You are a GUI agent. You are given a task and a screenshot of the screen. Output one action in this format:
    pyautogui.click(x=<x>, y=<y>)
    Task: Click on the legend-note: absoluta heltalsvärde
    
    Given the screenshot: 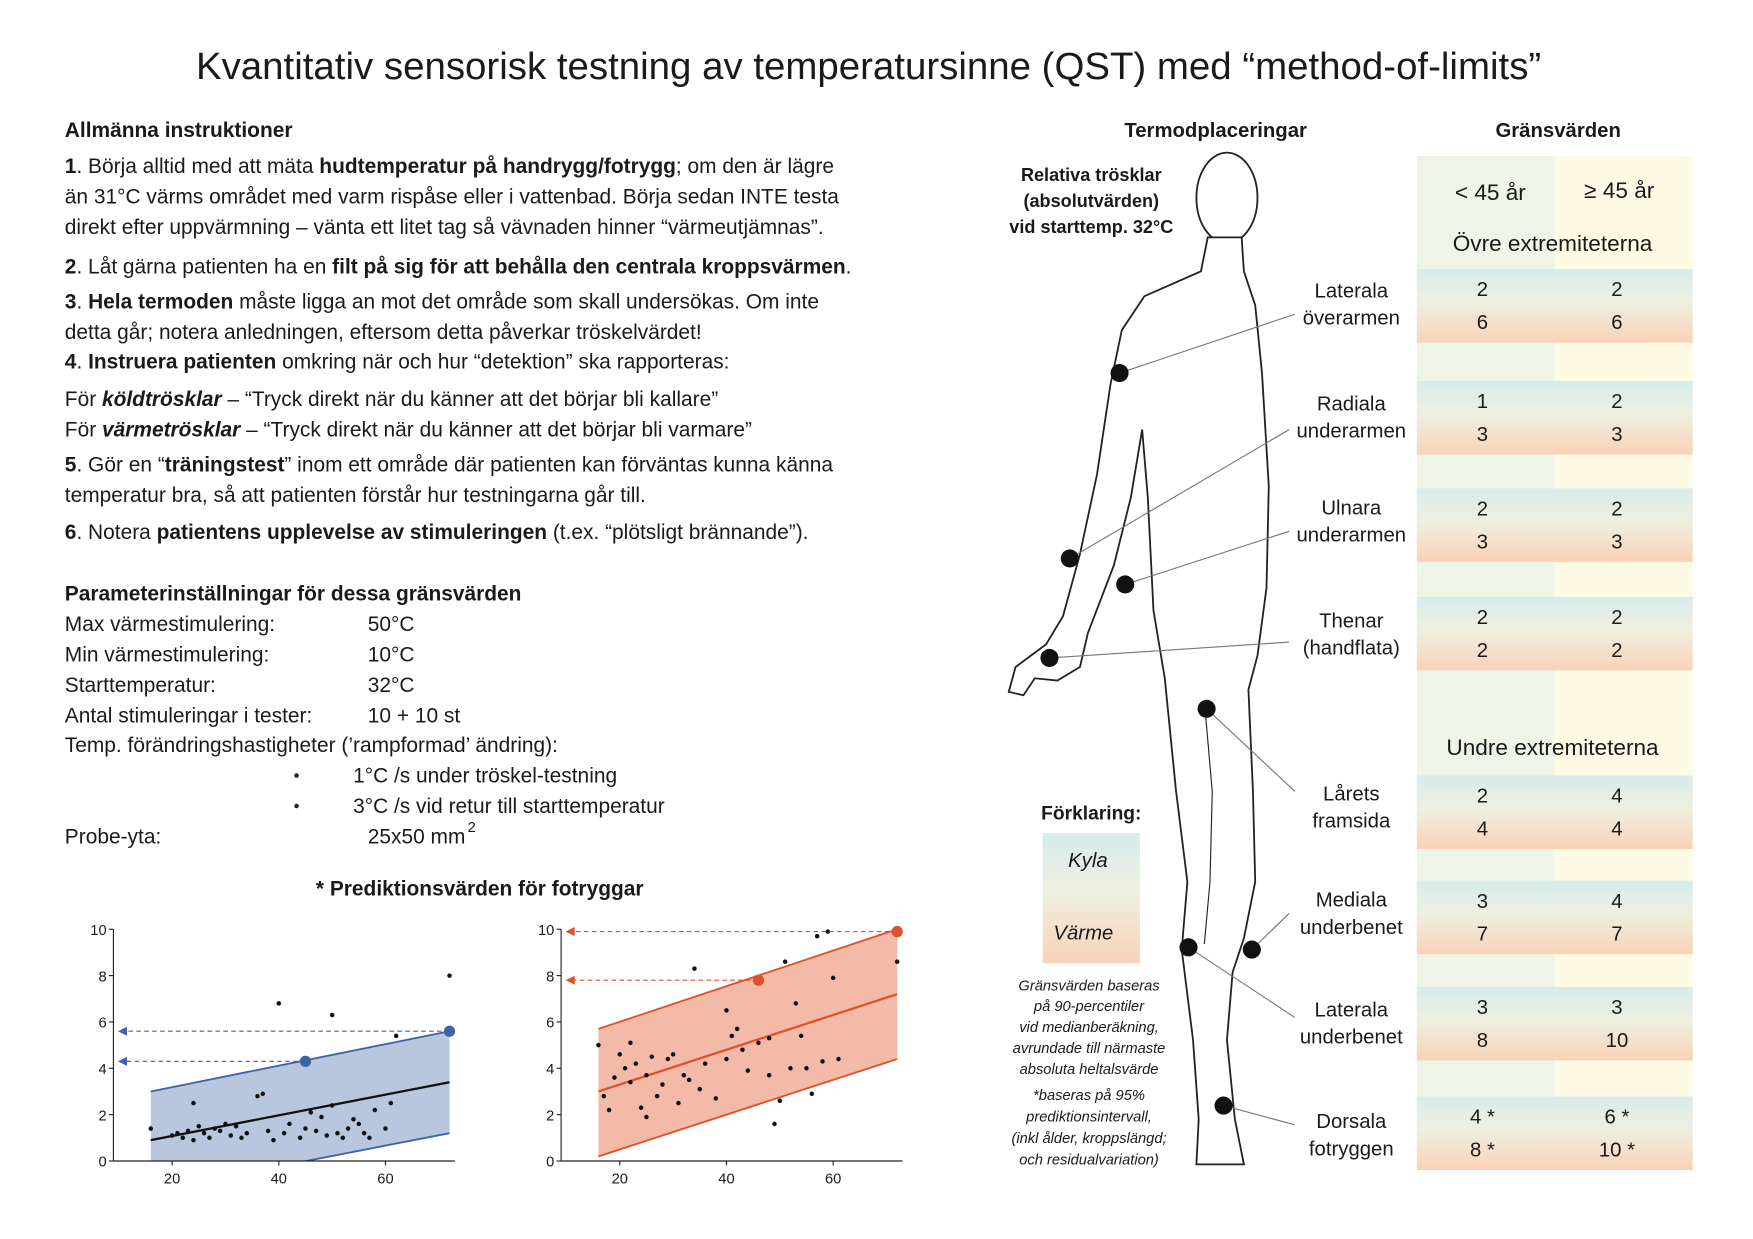 What is the action you would take?
    pyautogui.click(x=1089, y=1070)
    